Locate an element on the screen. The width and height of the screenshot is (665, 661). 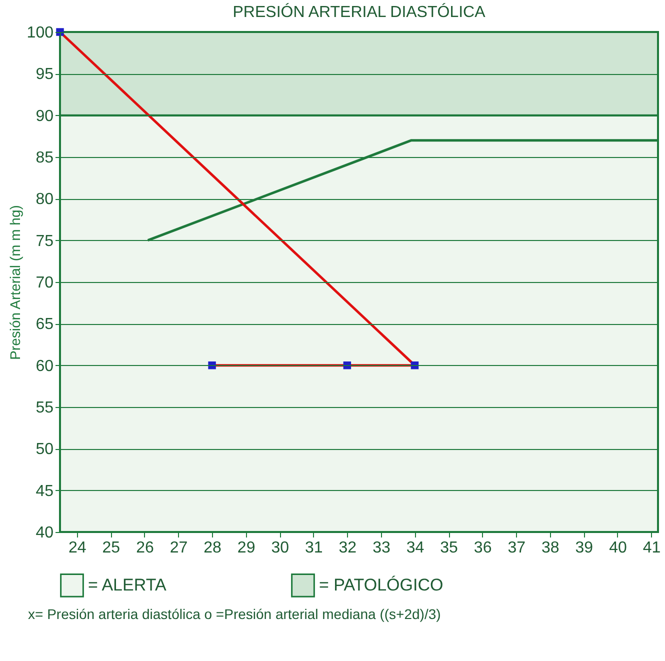
x-tick-label: 26 is located at coordinates (145, 548).